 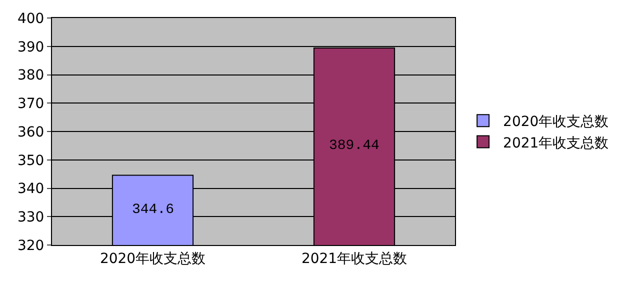 I want to click on y-tick-label: 360, so click(x=30, y=132).